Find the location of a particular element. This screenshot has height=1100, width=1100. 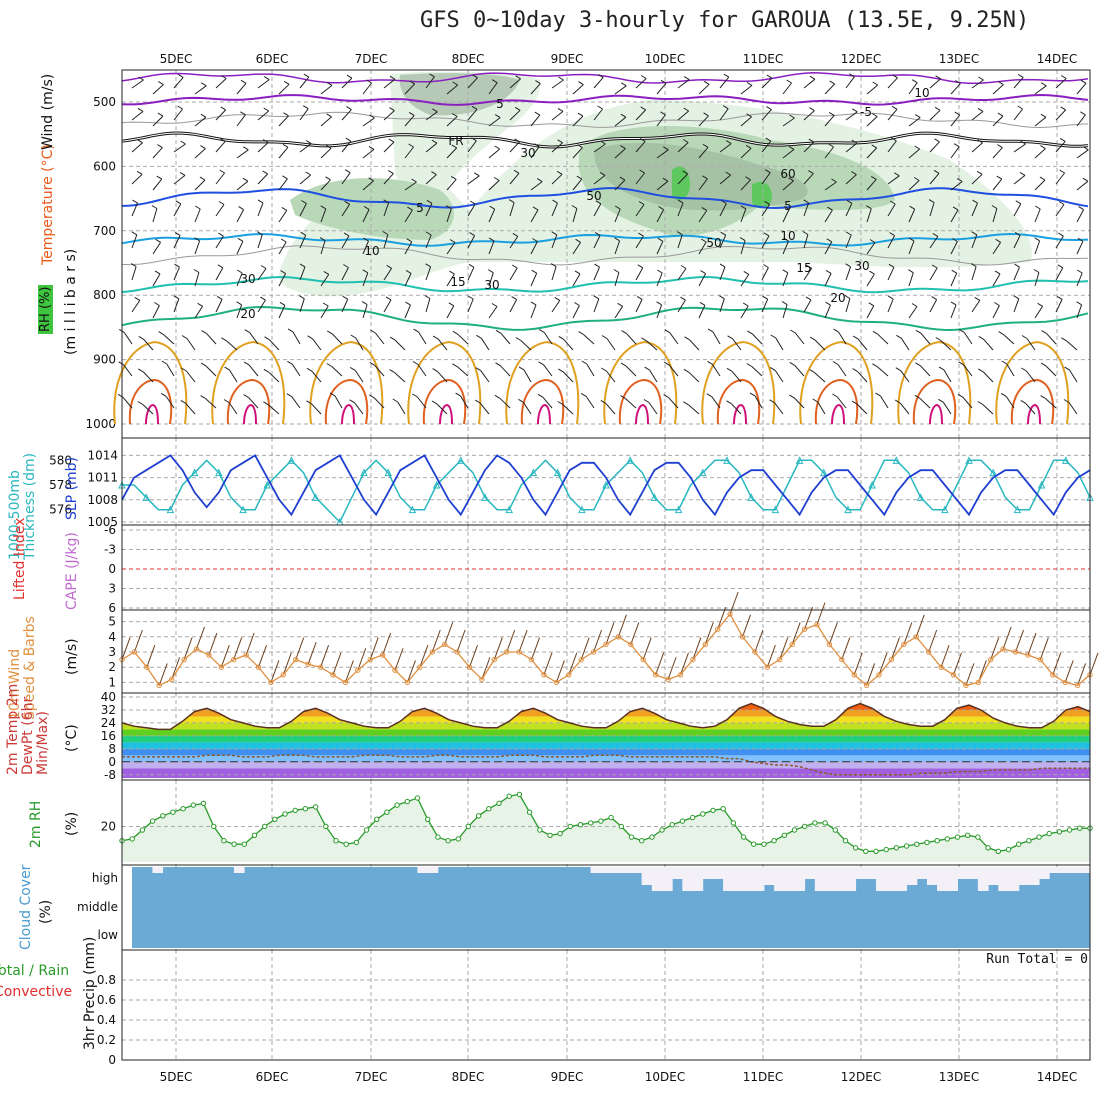

temp-band is located at coordinates (606, 752).